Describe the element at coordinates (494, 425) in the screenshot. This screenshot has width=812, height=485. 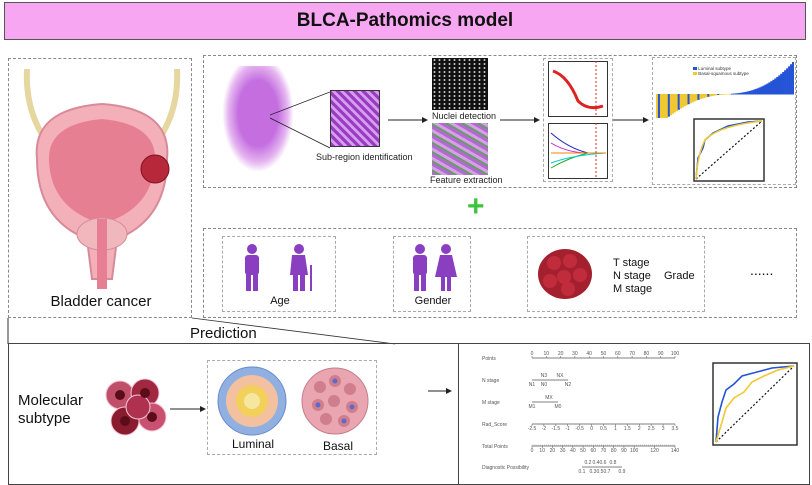
I see `nomogram-row-label: Rad_Score` at that location.